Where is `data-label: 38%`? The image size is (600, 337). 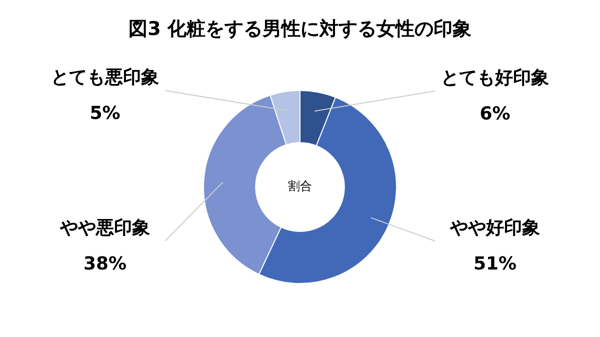 data-label: 38% is located at coordinates (105, 264).